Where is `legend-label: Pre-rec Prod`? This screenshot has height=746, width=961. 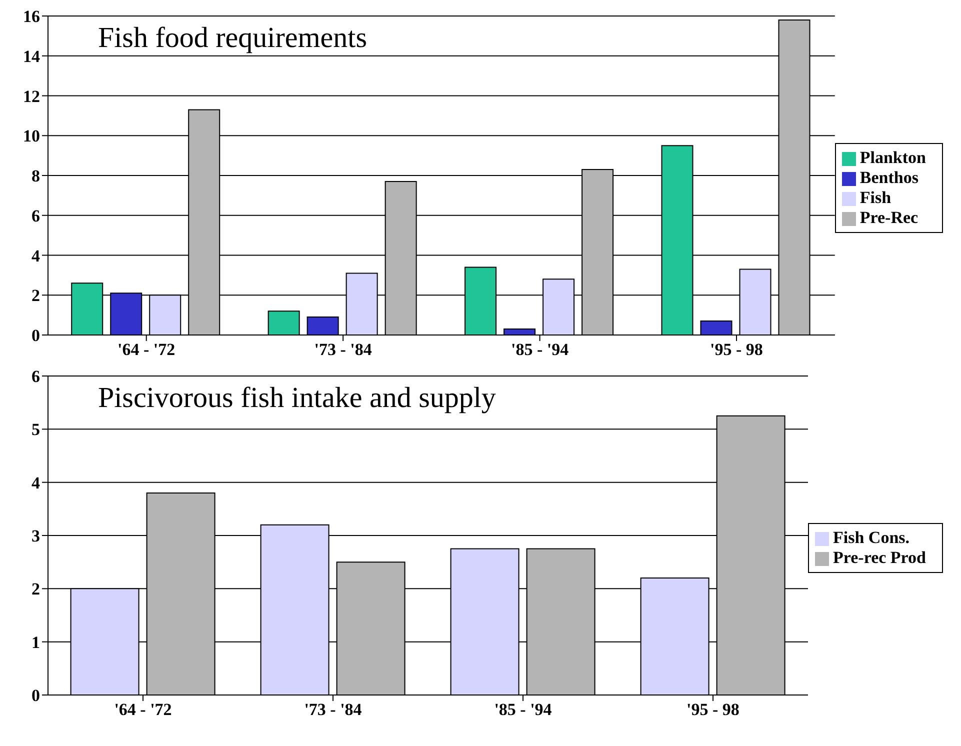
legend-label: Pre-rec Prod is located at coordinates (879, 557).